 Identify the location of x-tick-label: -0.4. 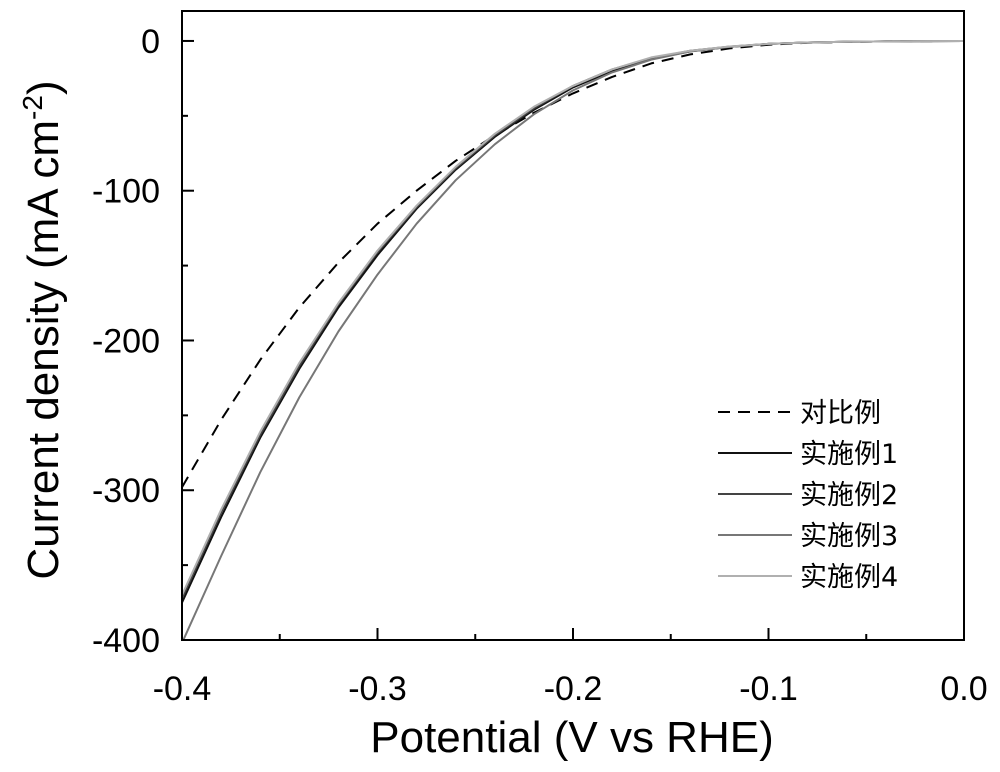
(182, 689).